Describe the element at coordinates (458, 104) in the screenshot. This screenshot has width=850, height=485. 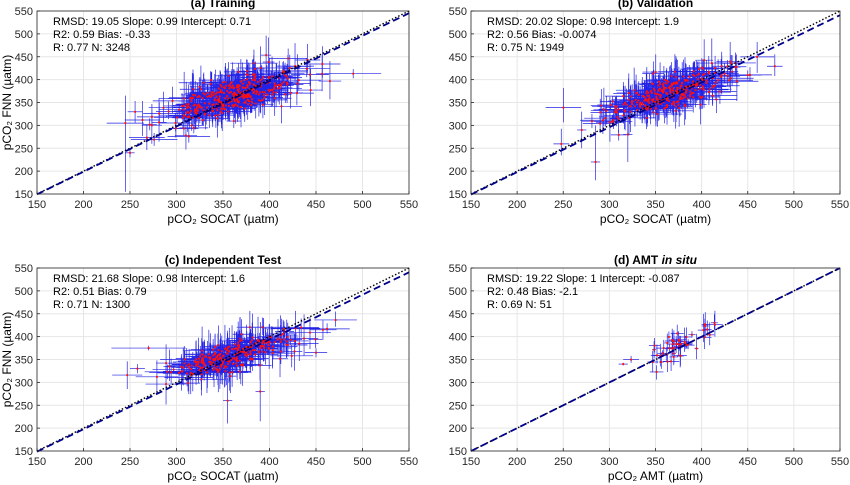
I see `y-tick-label: 350` at that location.